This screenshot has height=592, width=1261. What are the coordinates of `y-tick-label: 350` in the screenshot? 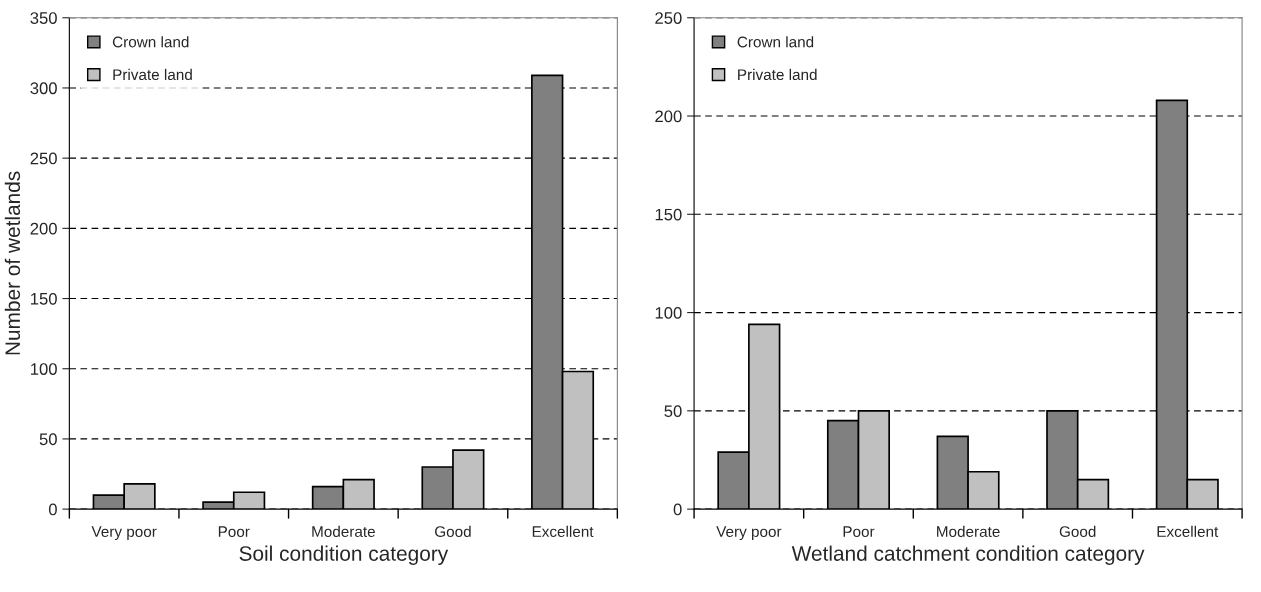 It's located at (43, 18).